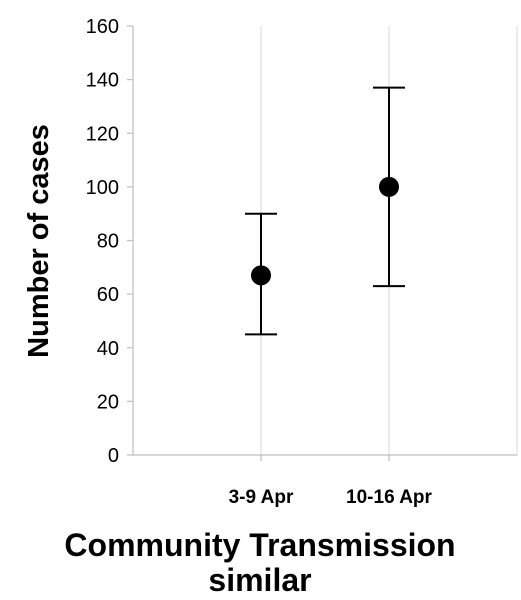 The height and width of the screenshot is (600, 521). Describe the element at coordinates (389, 497) in the screenshot. I see `category-label-2: 10-16 Apr` at that location.